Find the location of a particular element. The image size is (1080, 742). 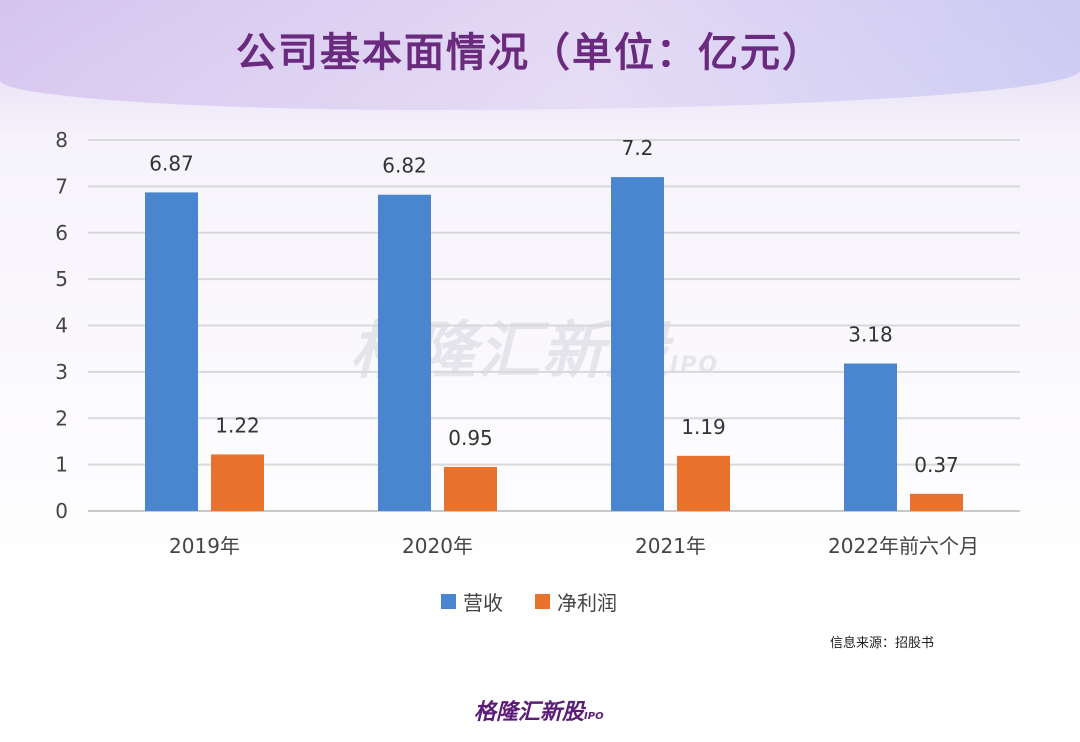

data-label: 3.18 is located at coordinates (870, 335).